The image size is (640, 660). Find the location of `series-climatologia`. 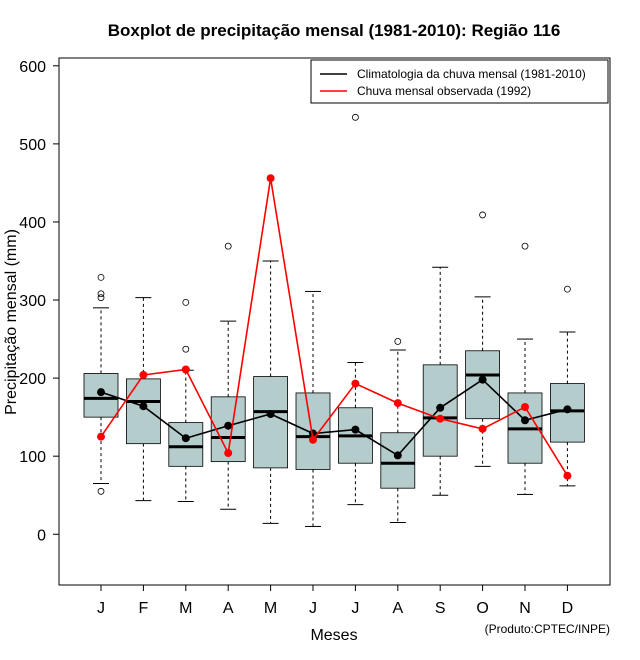

series-climatologia is located at coordinates (334, 417).